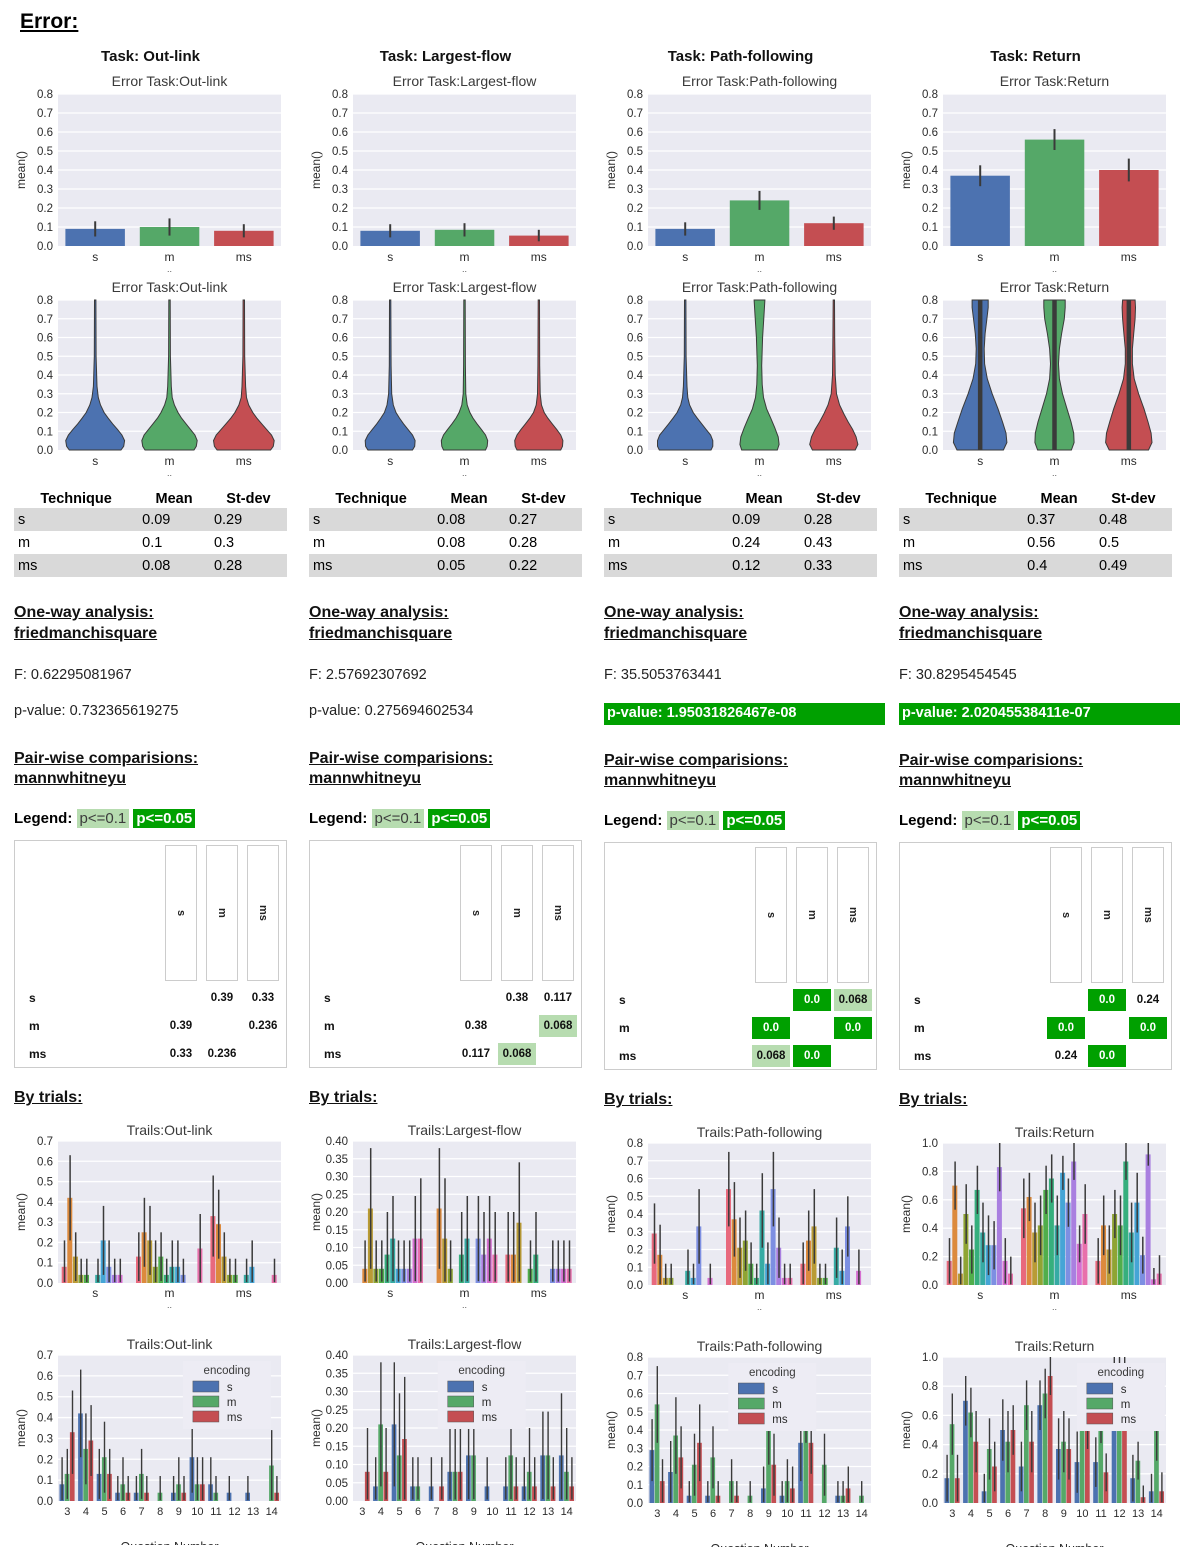 Image resolution: width=1180 pixels, height=1558 pixels. I want to click on svg-text: 1.0, so click(930, 1144).